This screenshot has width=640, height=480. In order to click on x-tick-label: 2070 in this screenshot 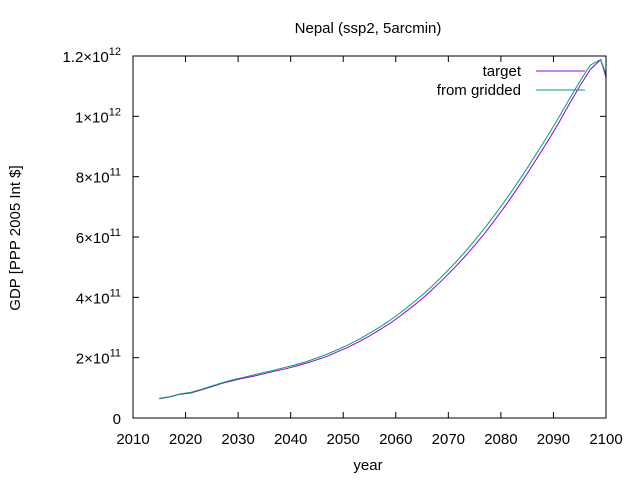, I will do `click(448, 439)`.